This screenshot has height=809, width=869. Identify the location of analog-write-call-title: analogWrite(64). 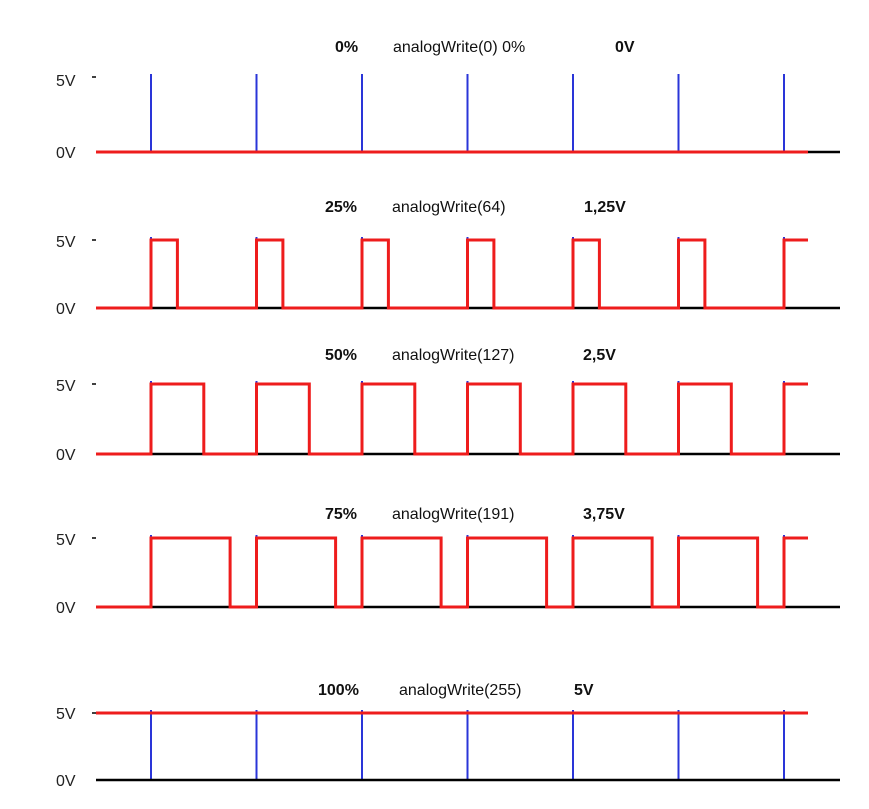
(449, 207).